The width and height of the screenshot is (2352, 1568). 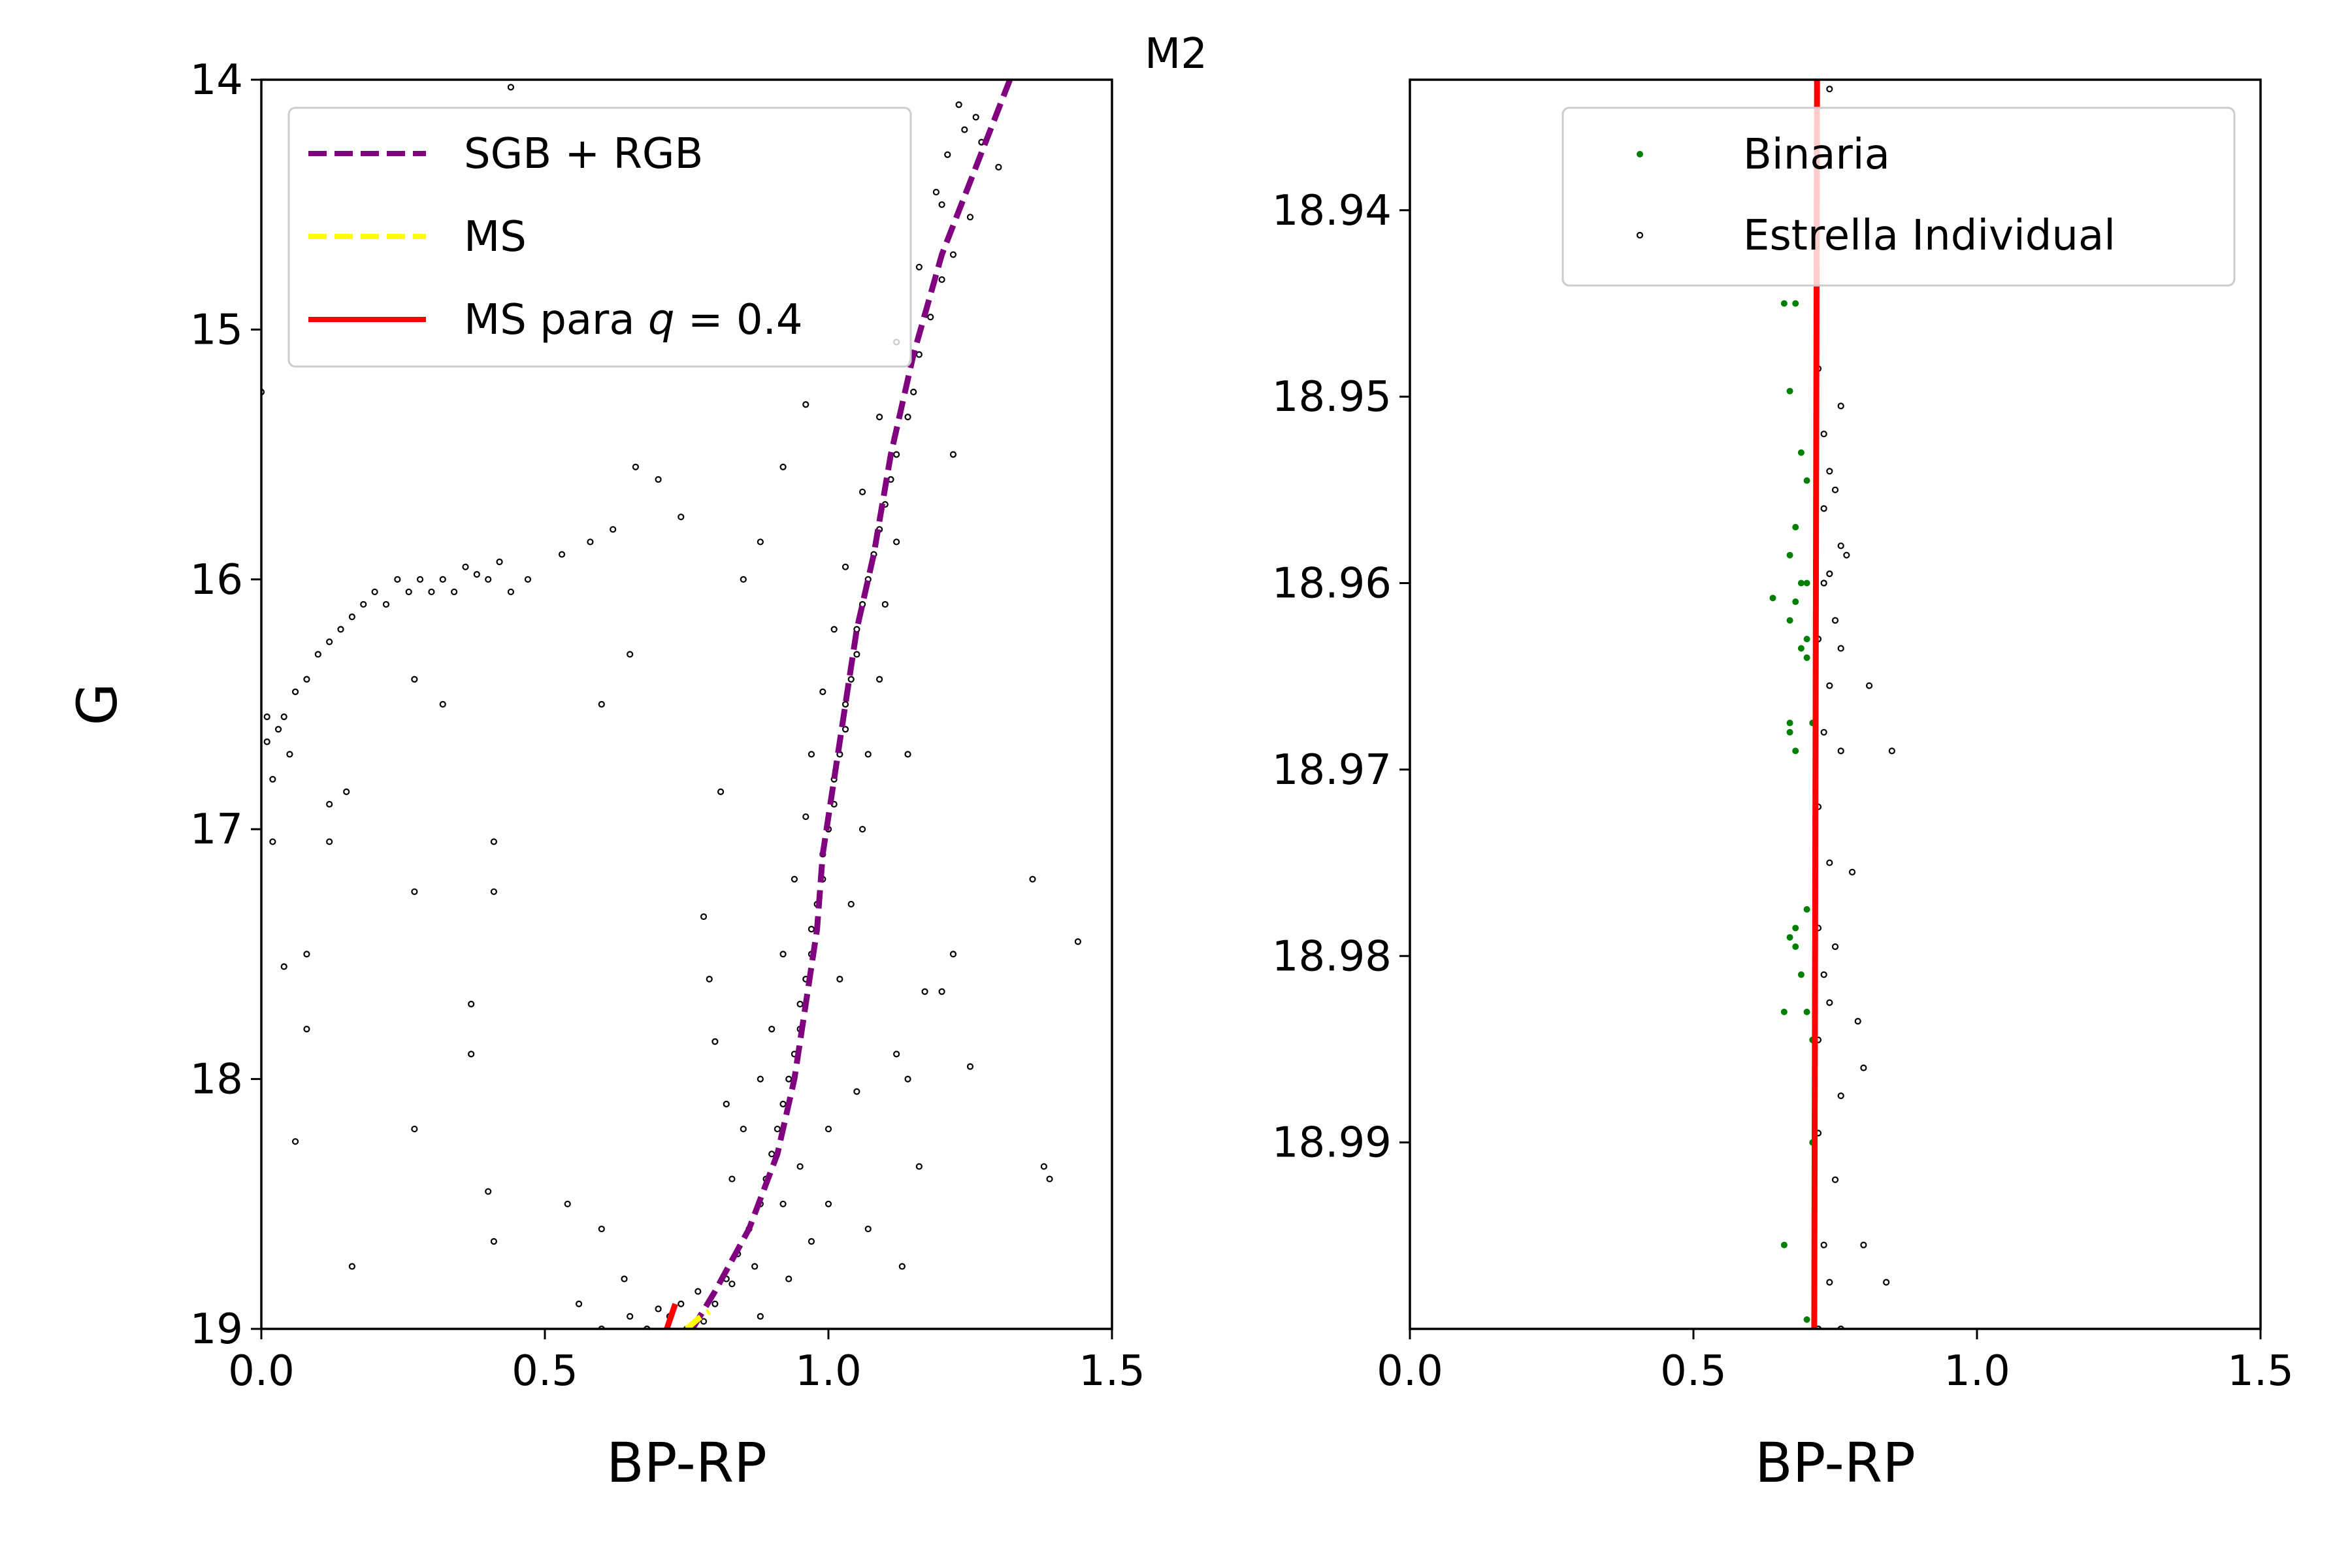 What do you see at coordinates (1332, 211) in the screenshot?
I see `y-tick-label: 18.94` at bounding box center [1332, 211].